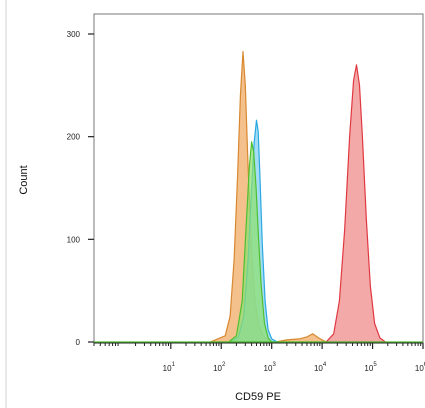  I want to click on y-tick-label: 100, so click(74, 239).